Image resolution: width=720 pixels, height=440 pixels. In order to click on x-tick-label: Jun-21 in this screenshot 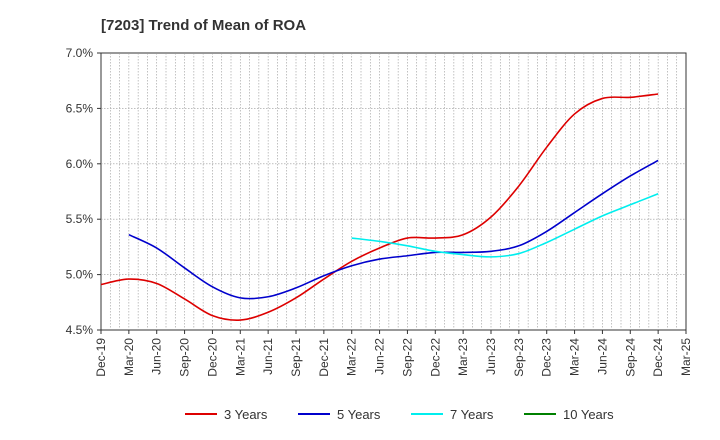, I will do `click(268, 356)`.